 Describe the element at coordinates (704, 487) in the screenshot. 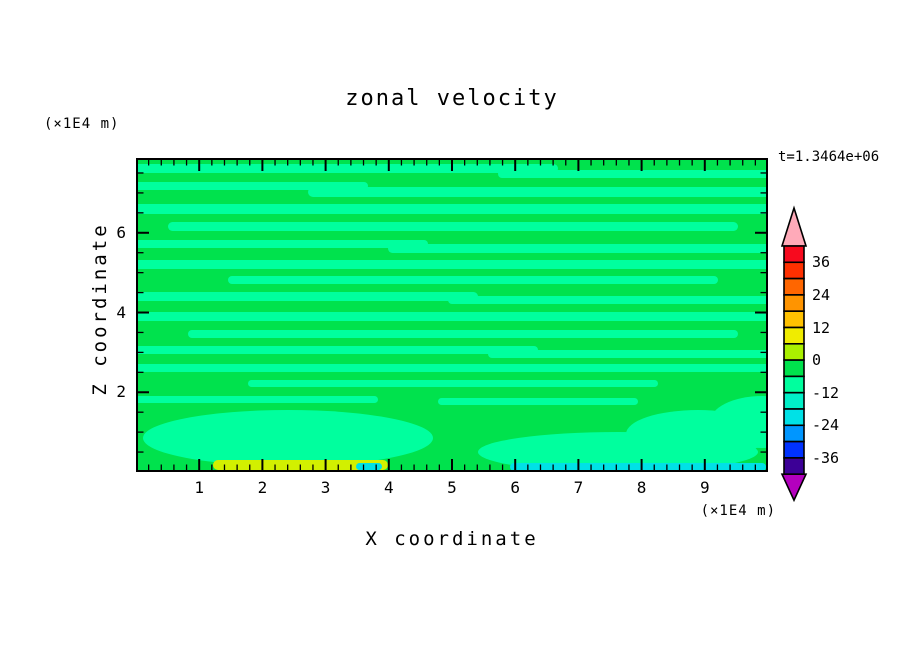

I see `x-tick-label: 9` at that location.